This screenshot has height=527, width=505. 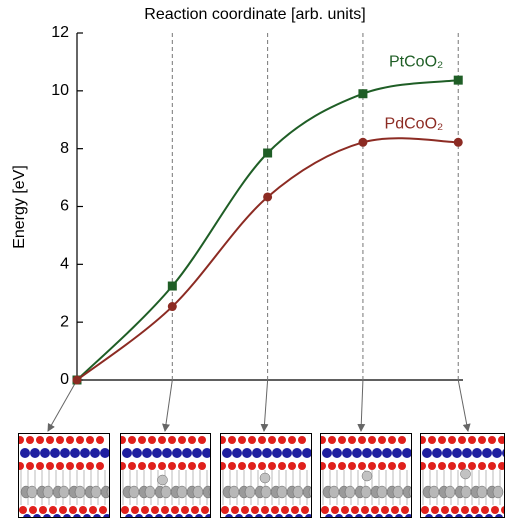 What do you see at coordinates (167, 405) in the screenshot?
I see `arrow` at bounding box center [167, 405].